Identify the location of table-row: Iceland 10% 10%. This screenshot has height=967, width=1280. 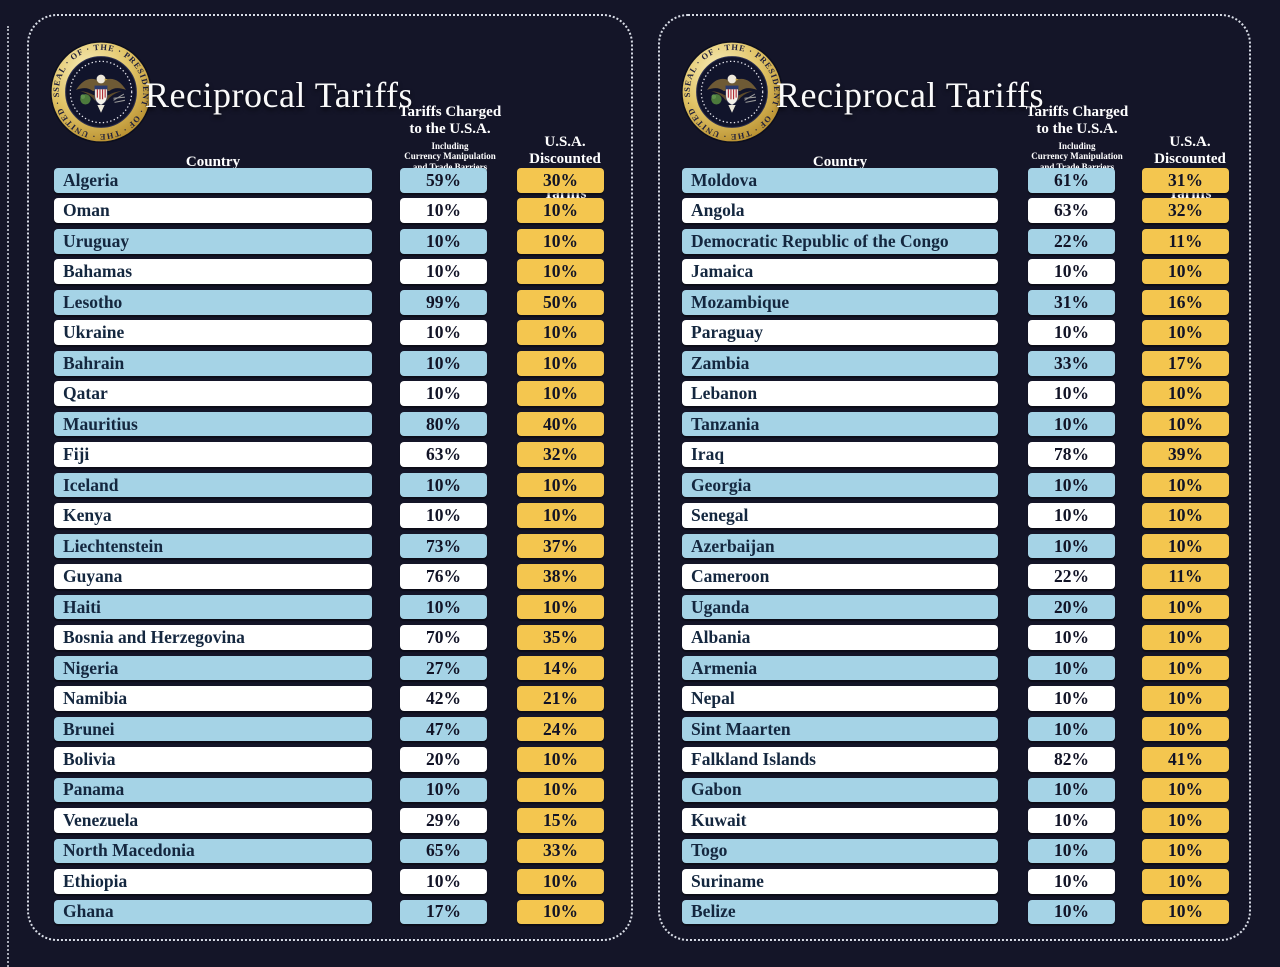
(330, 485).